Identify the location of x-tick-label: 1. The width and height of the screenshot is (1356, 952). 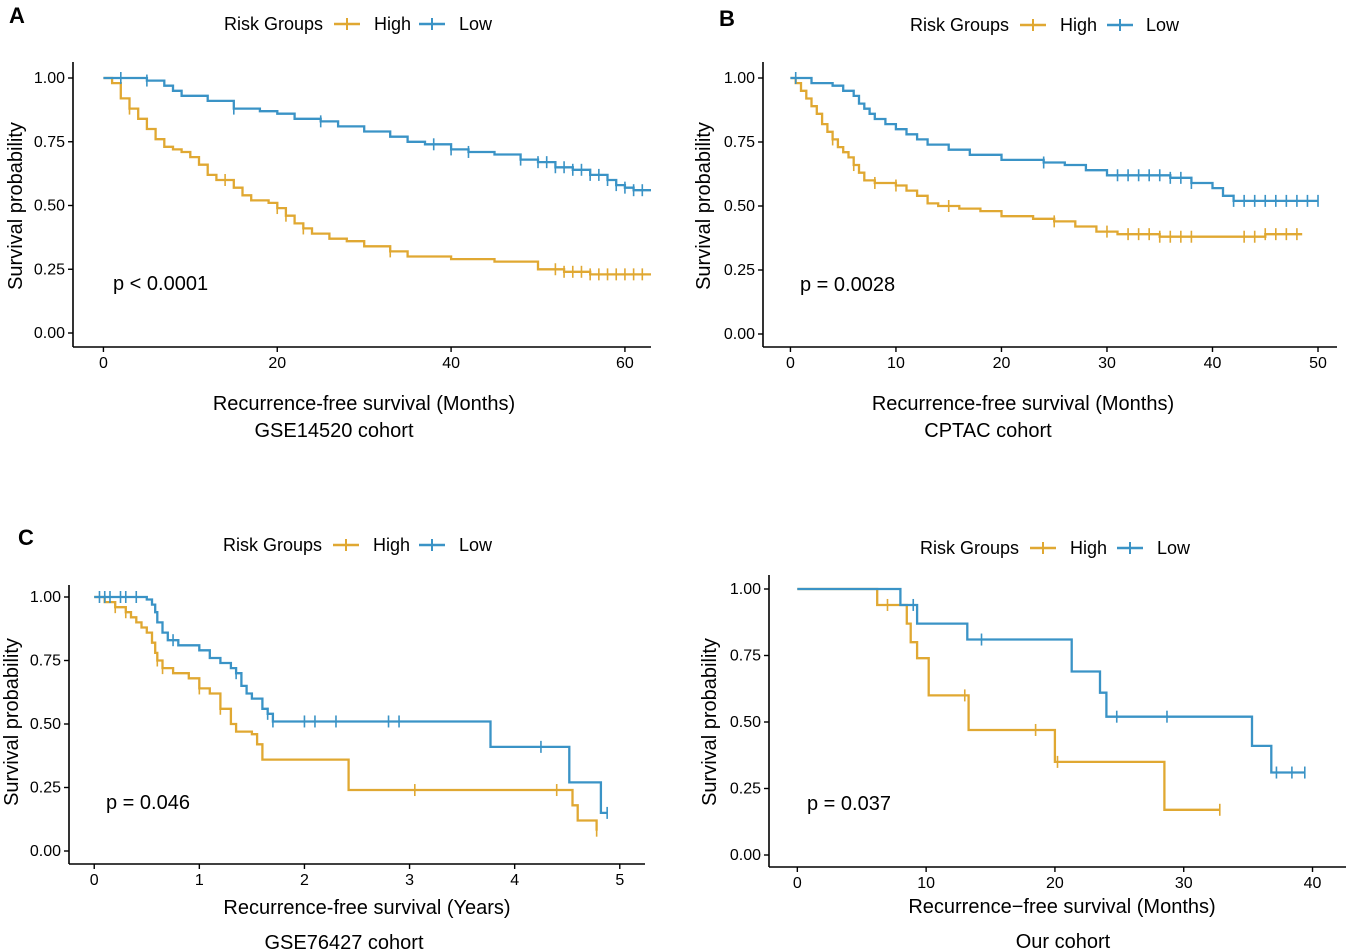
(199, 880).